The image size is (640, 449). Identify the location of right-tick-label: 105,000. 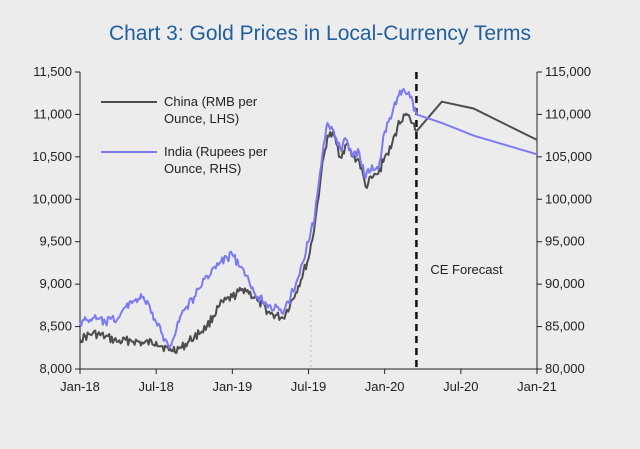
(568, 156).